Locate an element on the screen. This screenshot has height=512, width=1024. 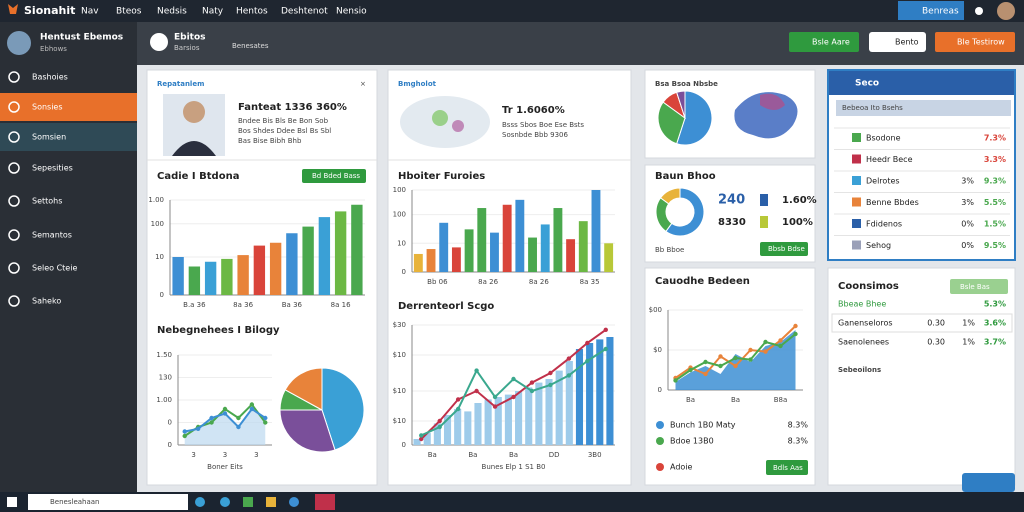
nav-item: Nedsis is located at coordinates (172, 12).